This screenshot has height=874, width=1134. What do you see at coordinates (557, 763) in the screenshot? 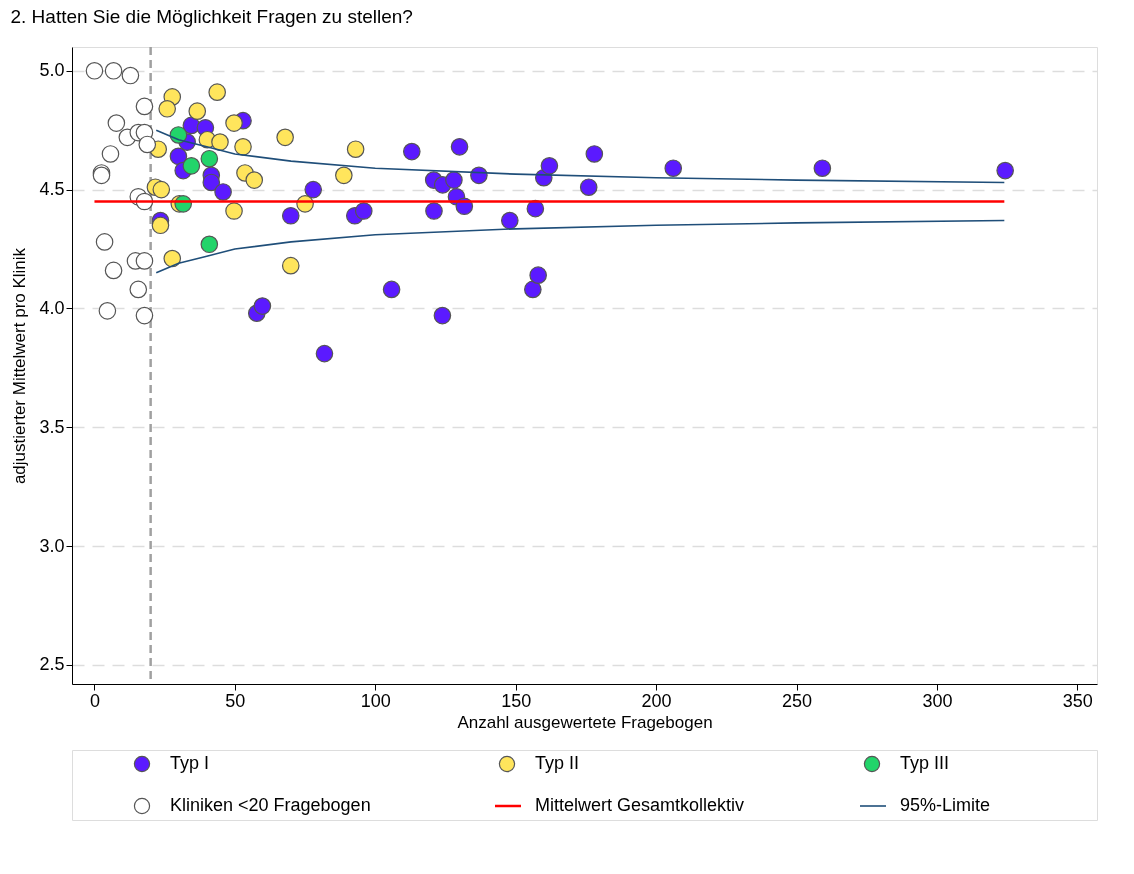
I see `legend-label: Typ II` at bounding box center [557, 763].